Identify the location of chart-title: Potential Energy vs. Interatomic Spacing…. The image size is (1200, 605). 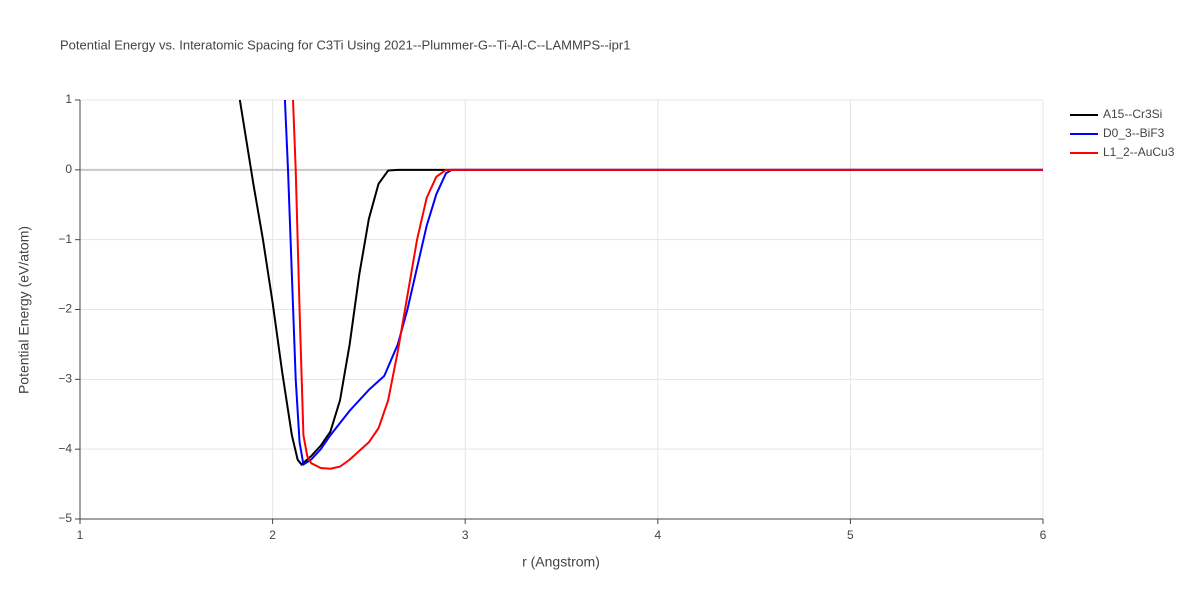
(345, 44).